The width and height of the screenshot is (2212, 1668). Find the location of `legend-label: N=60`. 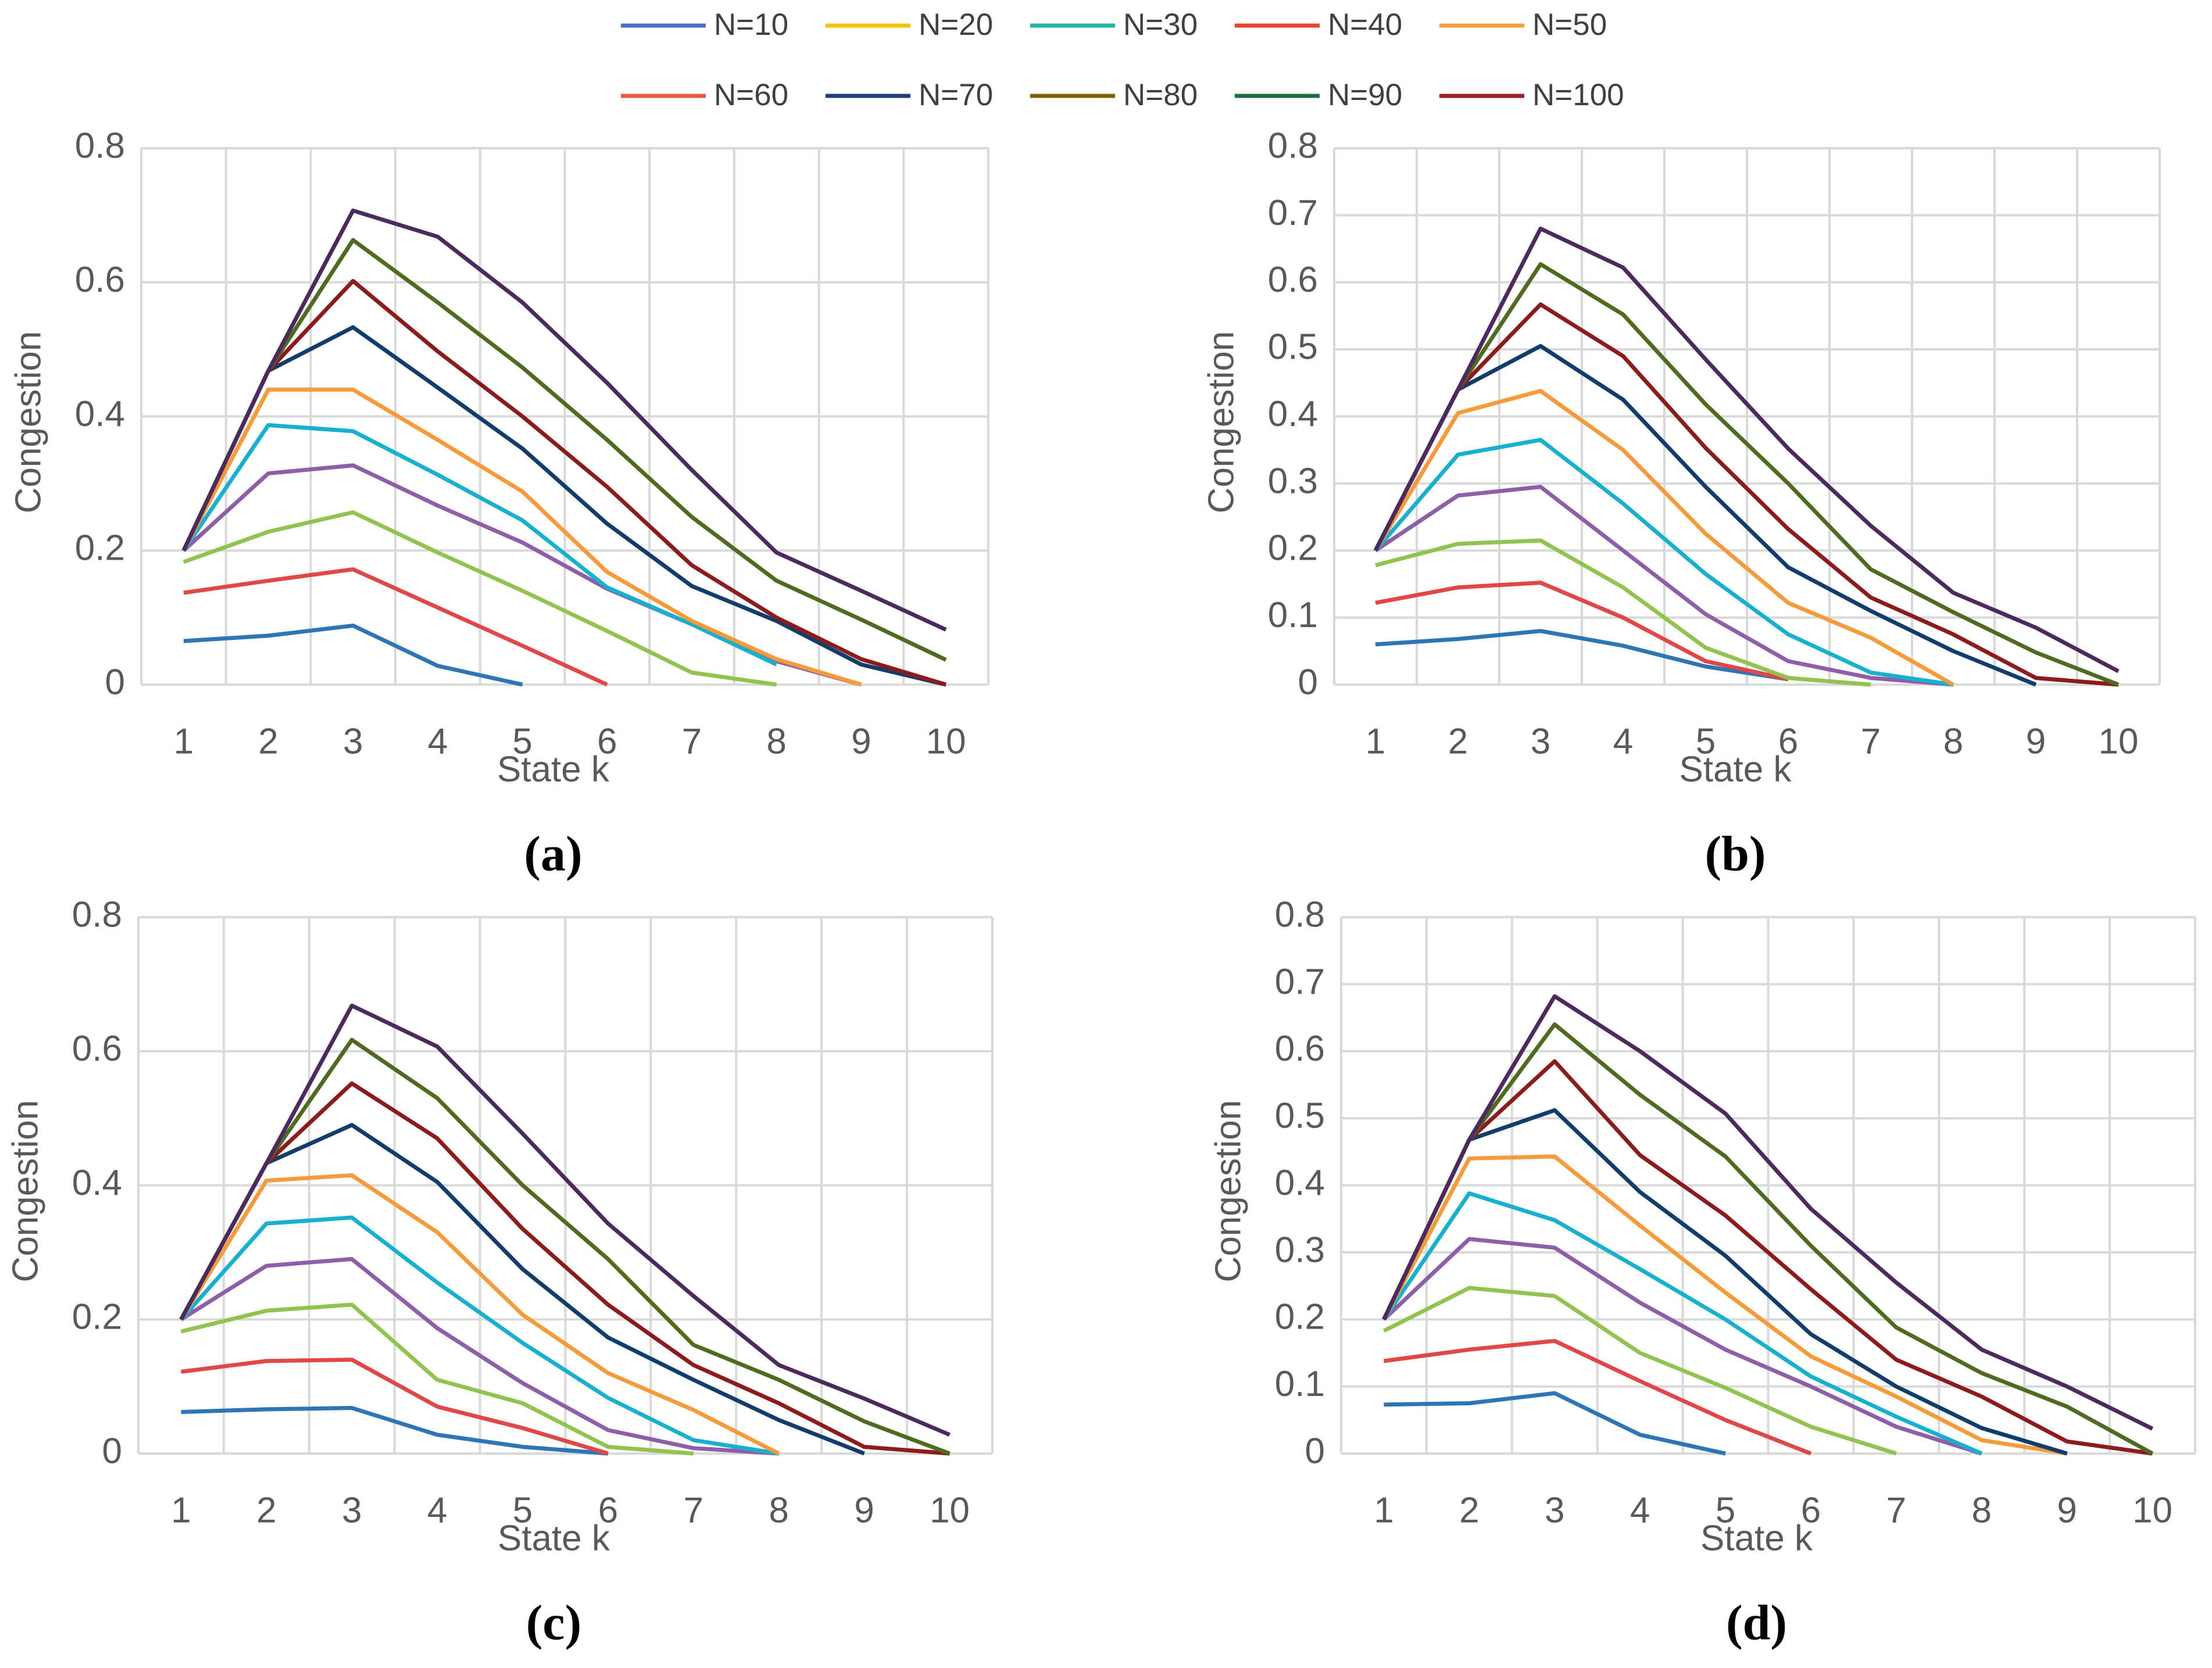

legend-label: N=60 is located at coordinates (751, 95).